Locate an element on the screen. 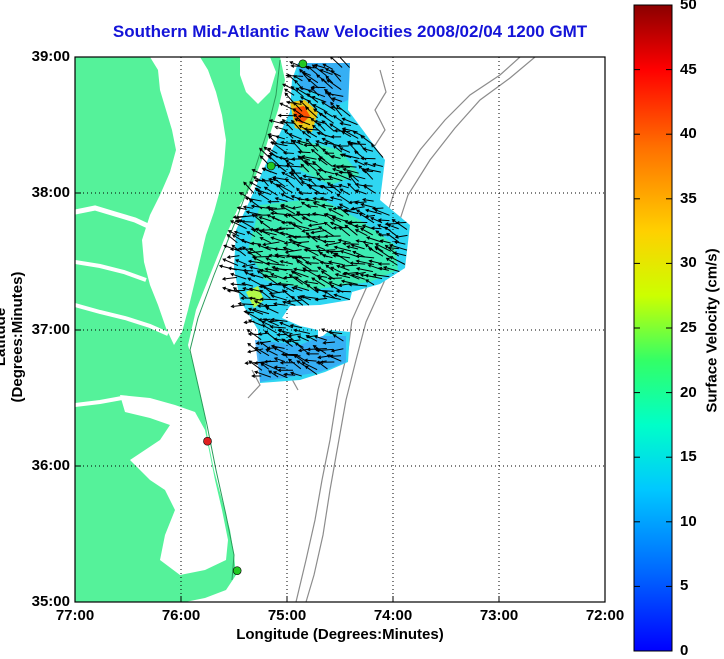 The image size is (724, 659). colorbar-tick-label: 25 is located at coordinates (688, 327).